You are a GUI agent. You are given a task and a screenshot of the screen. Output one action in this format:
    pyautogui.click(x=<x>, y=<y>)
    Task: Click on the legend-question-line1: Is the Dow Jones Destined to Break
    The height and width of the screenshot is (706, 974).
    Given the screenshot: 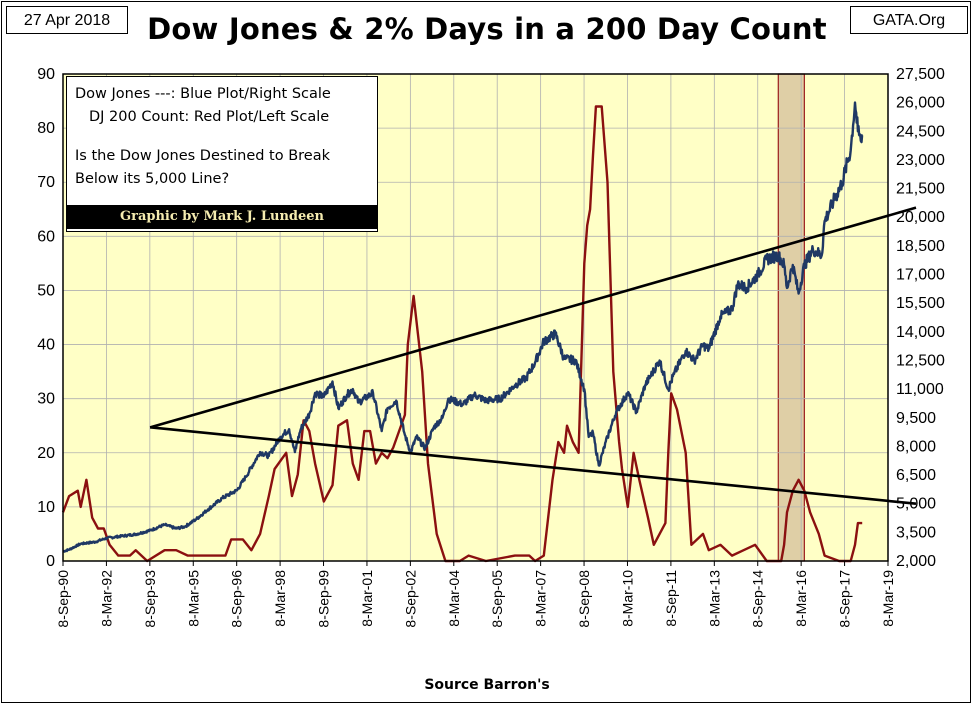 What is the action you would take?
    pyautogui.click(x=203, y=156)
    